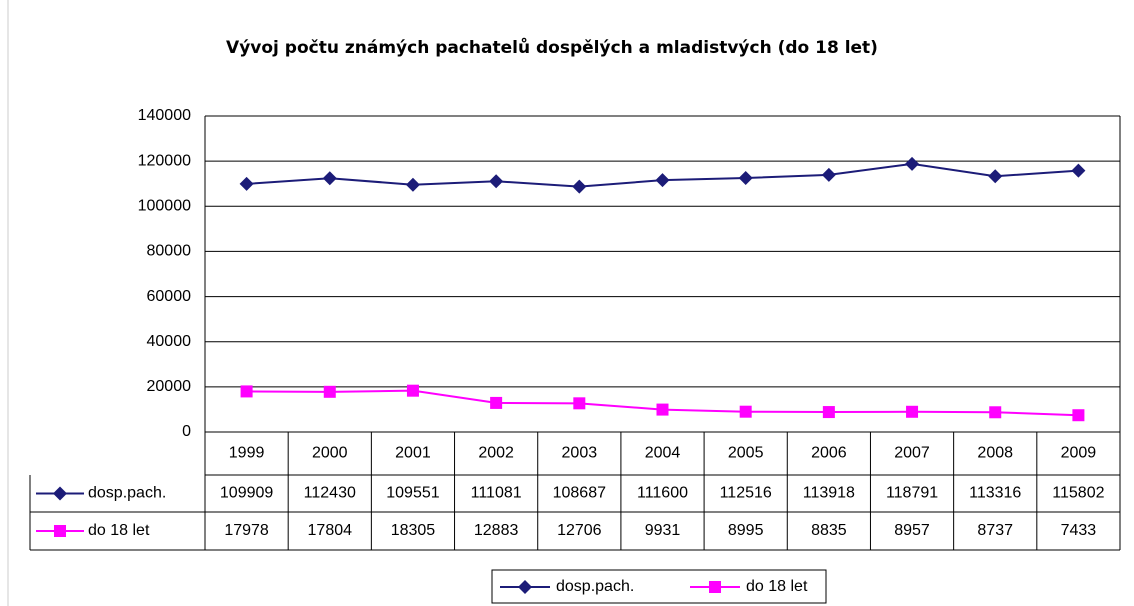  Describe the element at coordinates (579, 530) in the screenshot. I see `table-value: 12706` at that location.